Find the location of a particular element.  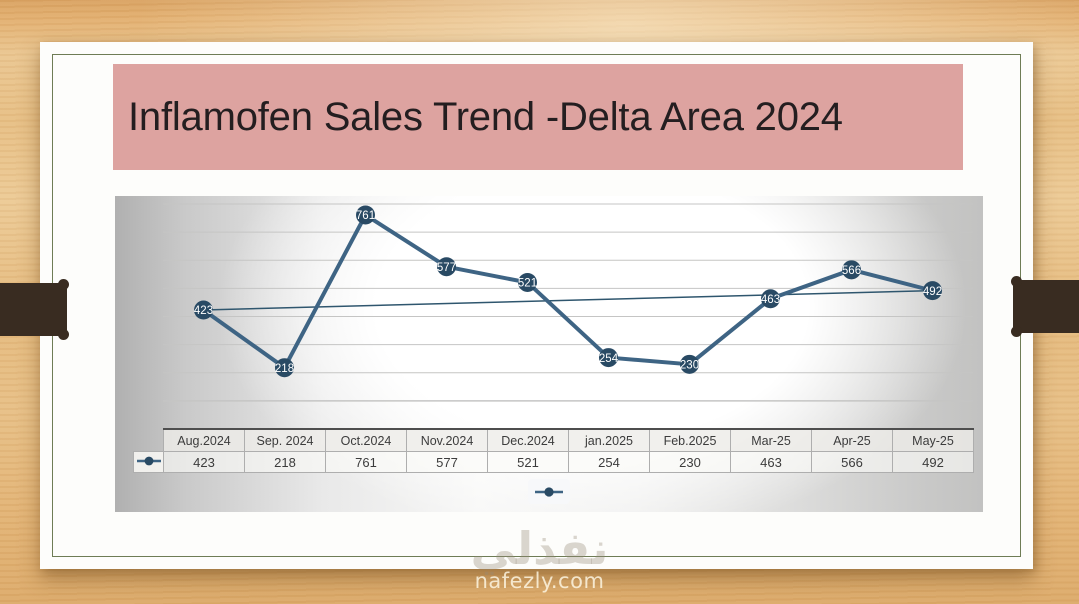

chart-marker-label: 761 is located at coordinates (365, 216).